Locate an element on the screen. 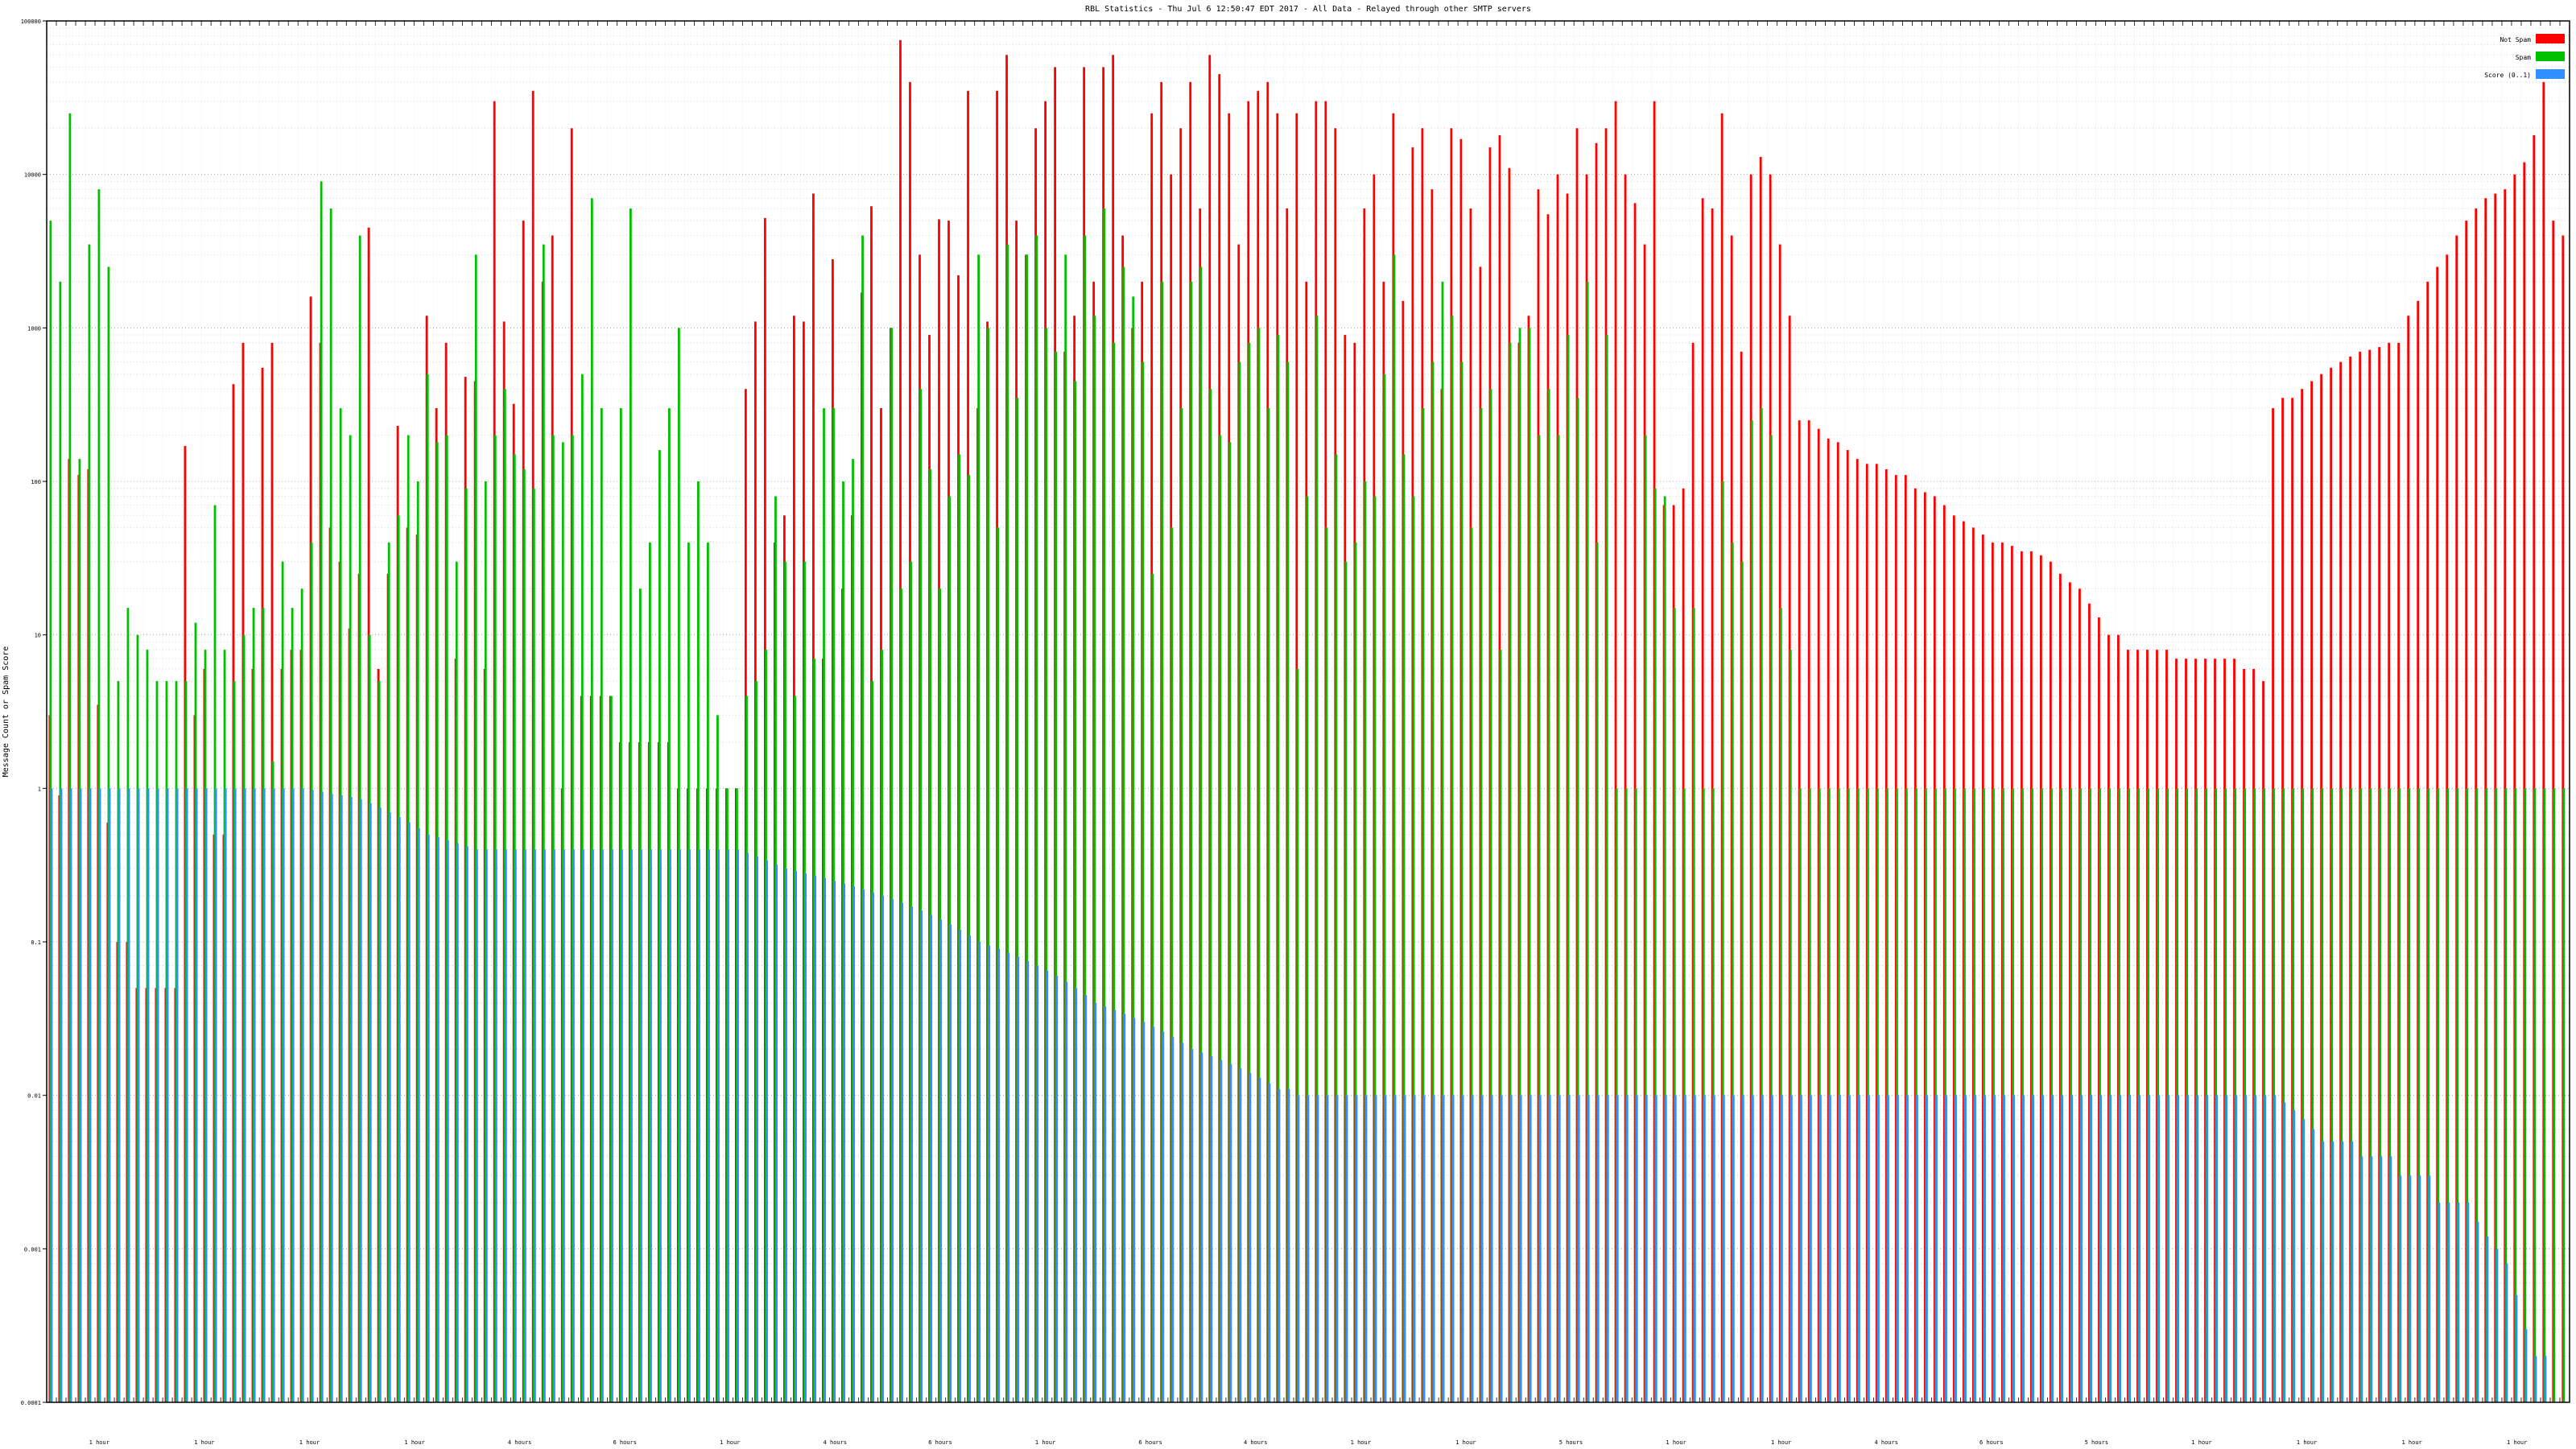 This screenshot has width=2576, height=1449. y-tick-label: 10000 is located at coordinates (32, 175).